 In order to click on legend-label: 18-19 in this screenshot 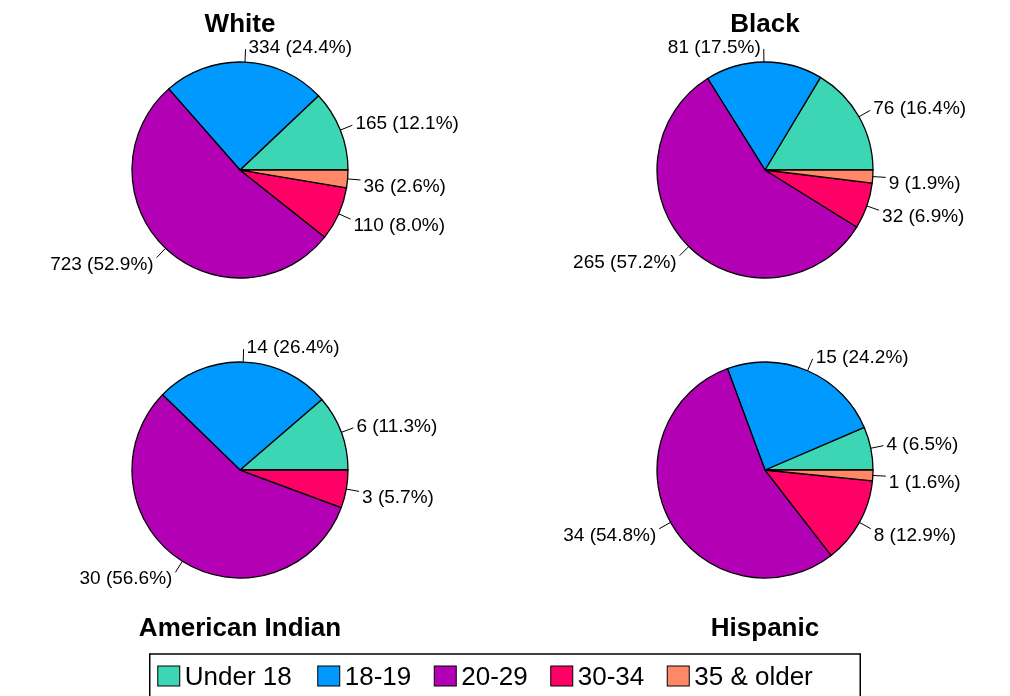, I will do `click(378, 676)`.